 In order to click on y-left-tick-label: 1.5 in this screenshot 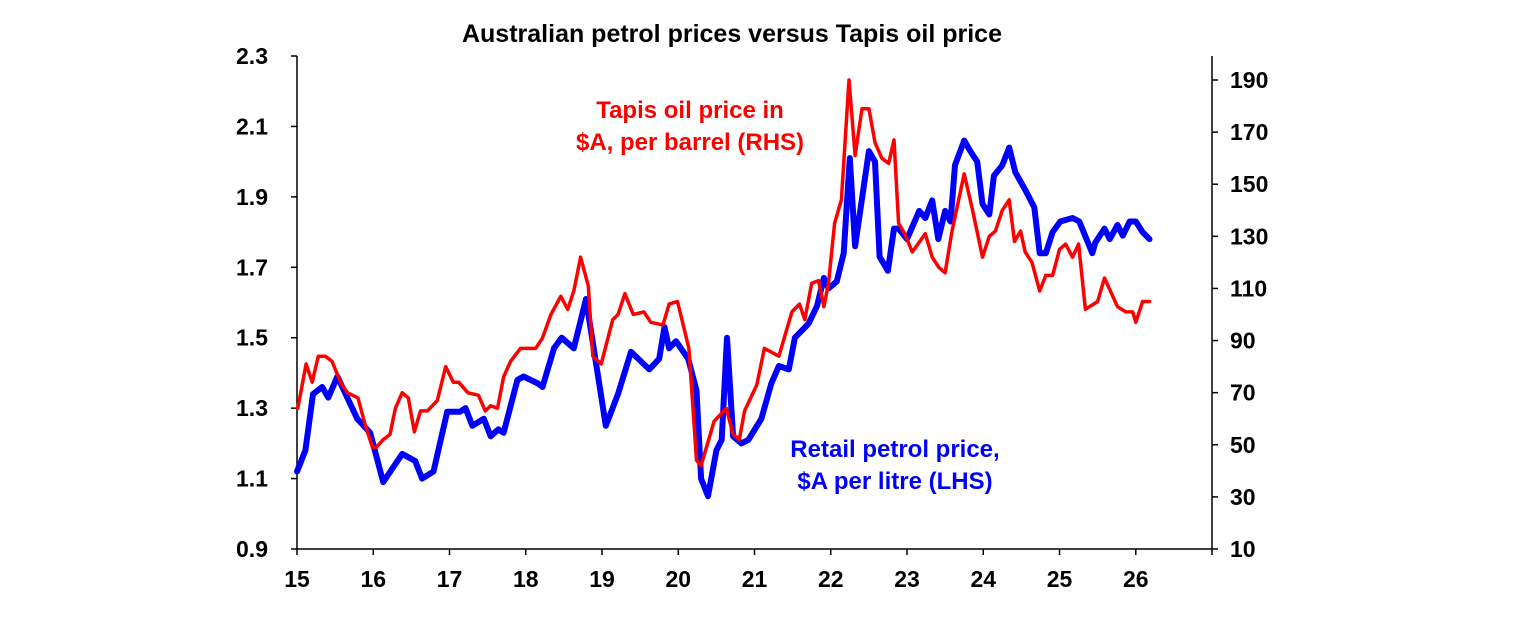, I will do `click(252, 338)`.